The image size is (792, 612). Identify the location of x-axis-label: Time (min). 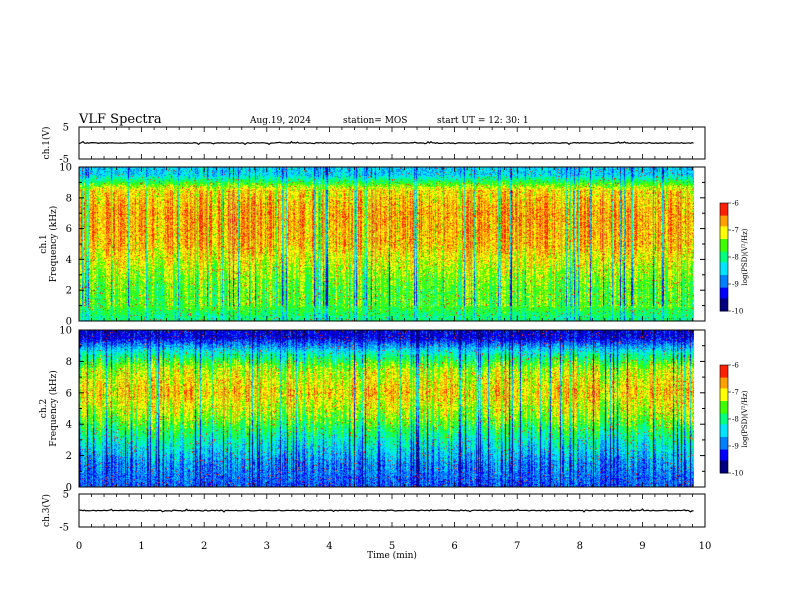
(392, 555).